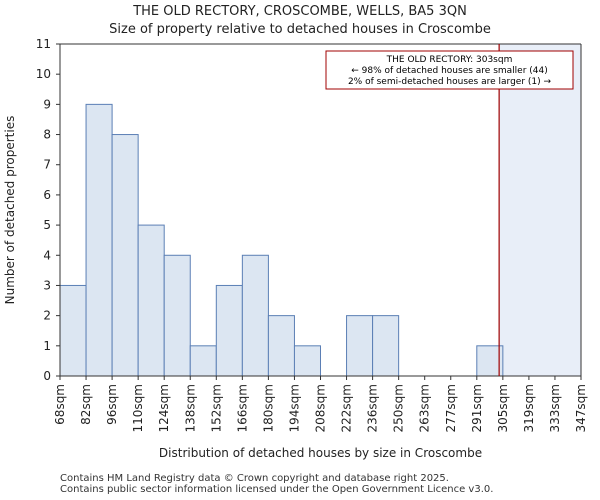 The image size is (600, 500). I want to click on y-tick-label: 6, so click(47, 195).